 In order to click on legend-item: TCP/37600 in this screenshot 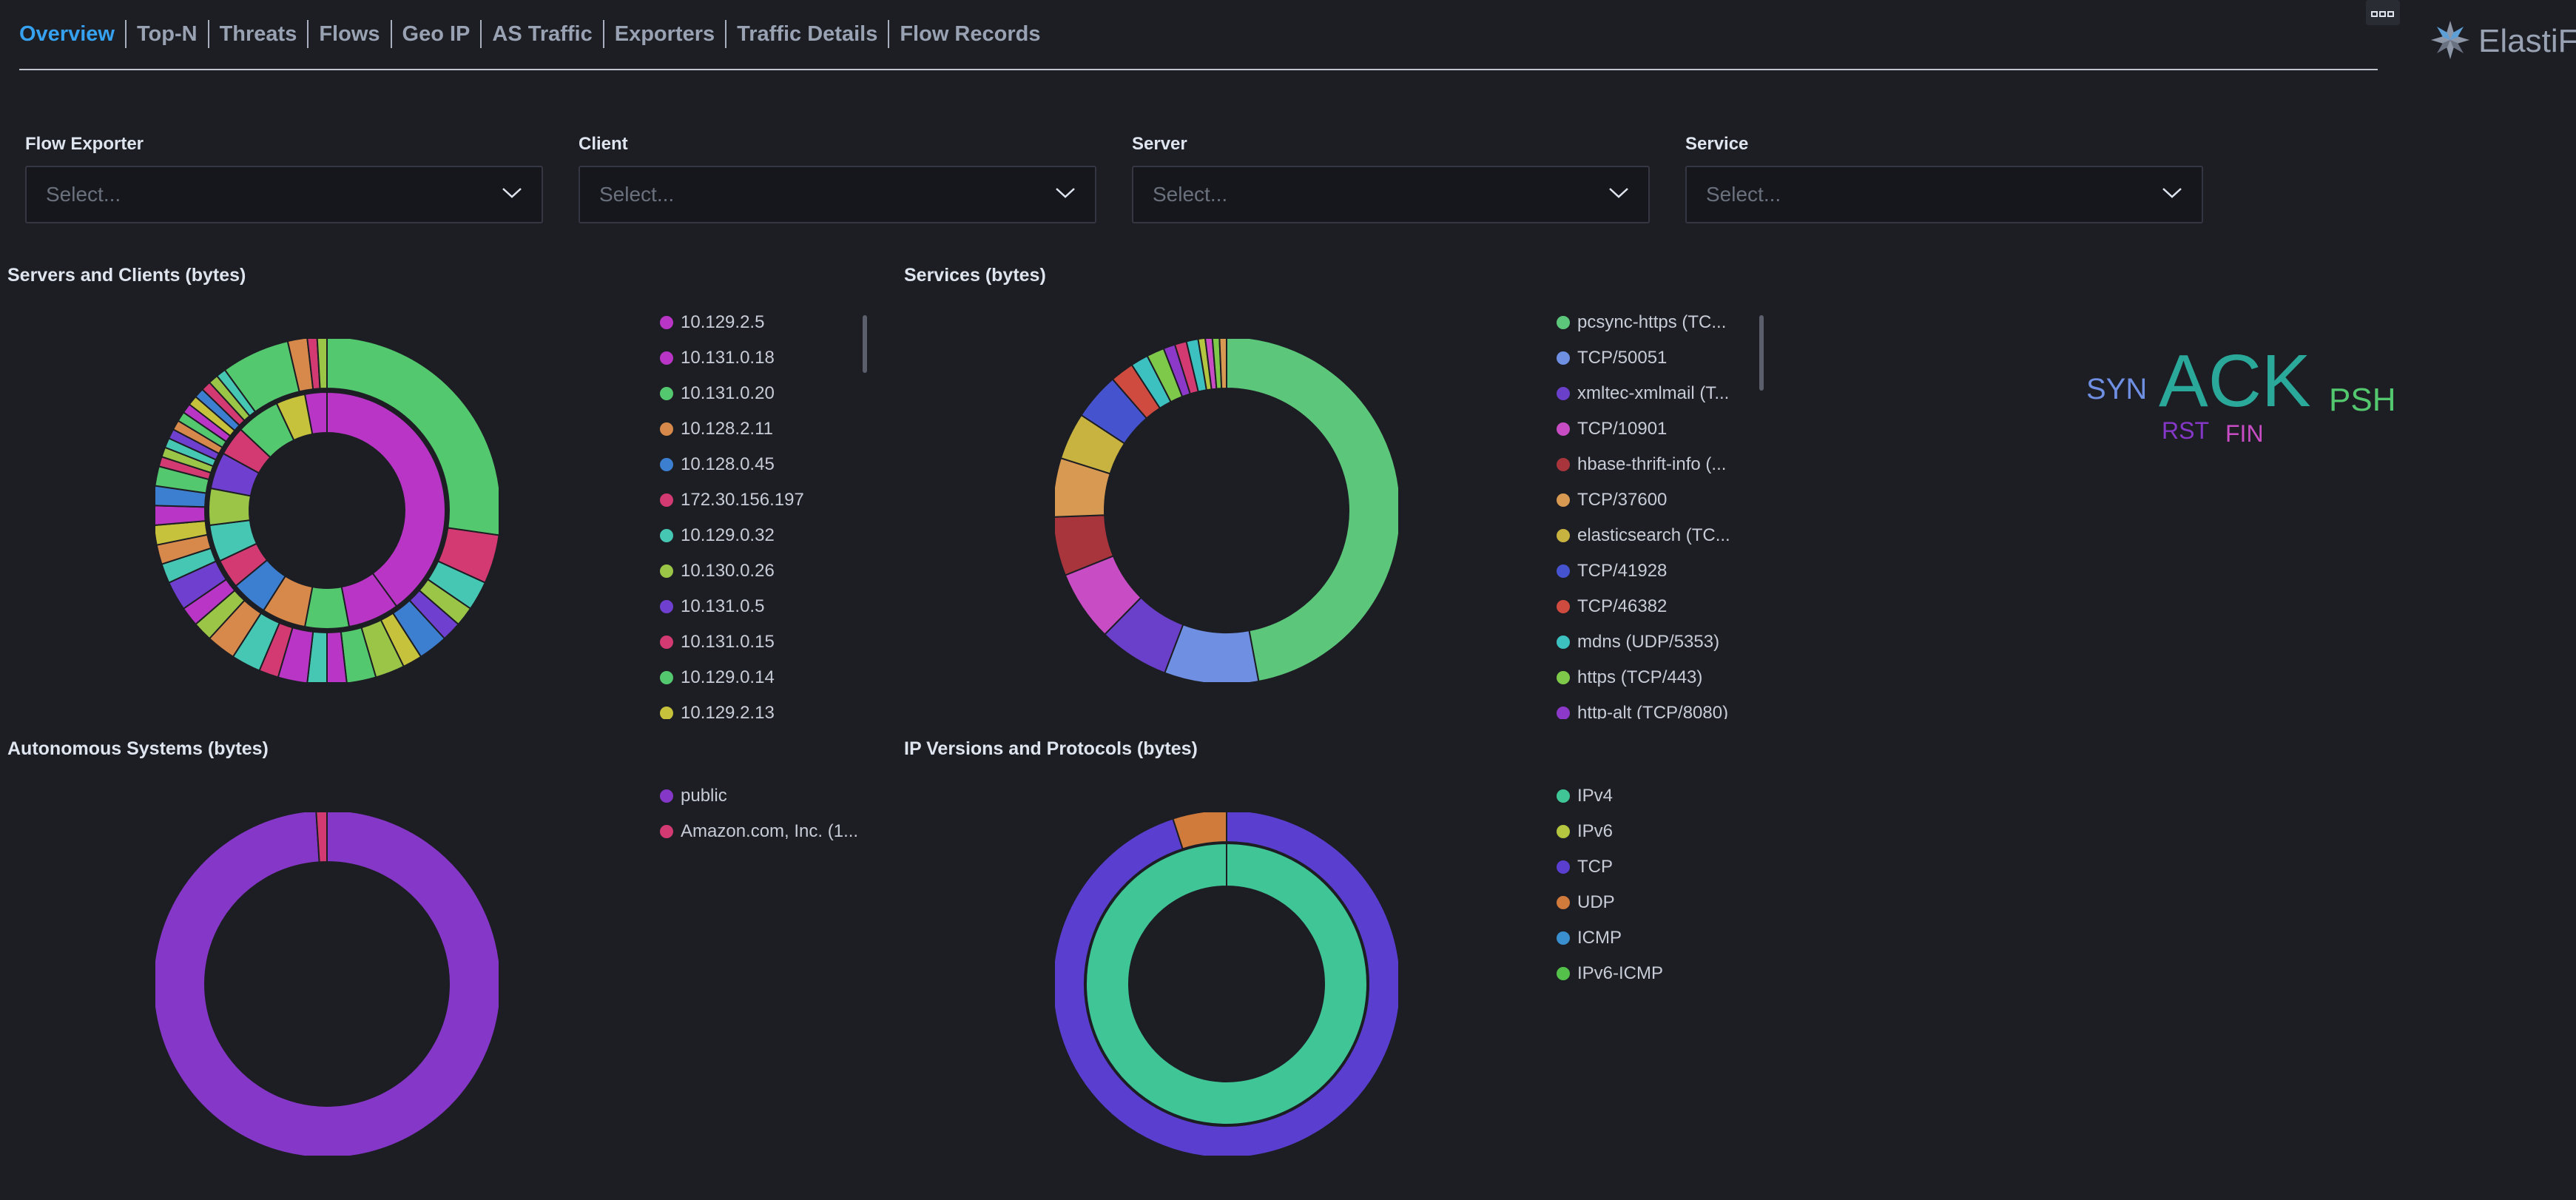, I will do `click(1660, 500)`.